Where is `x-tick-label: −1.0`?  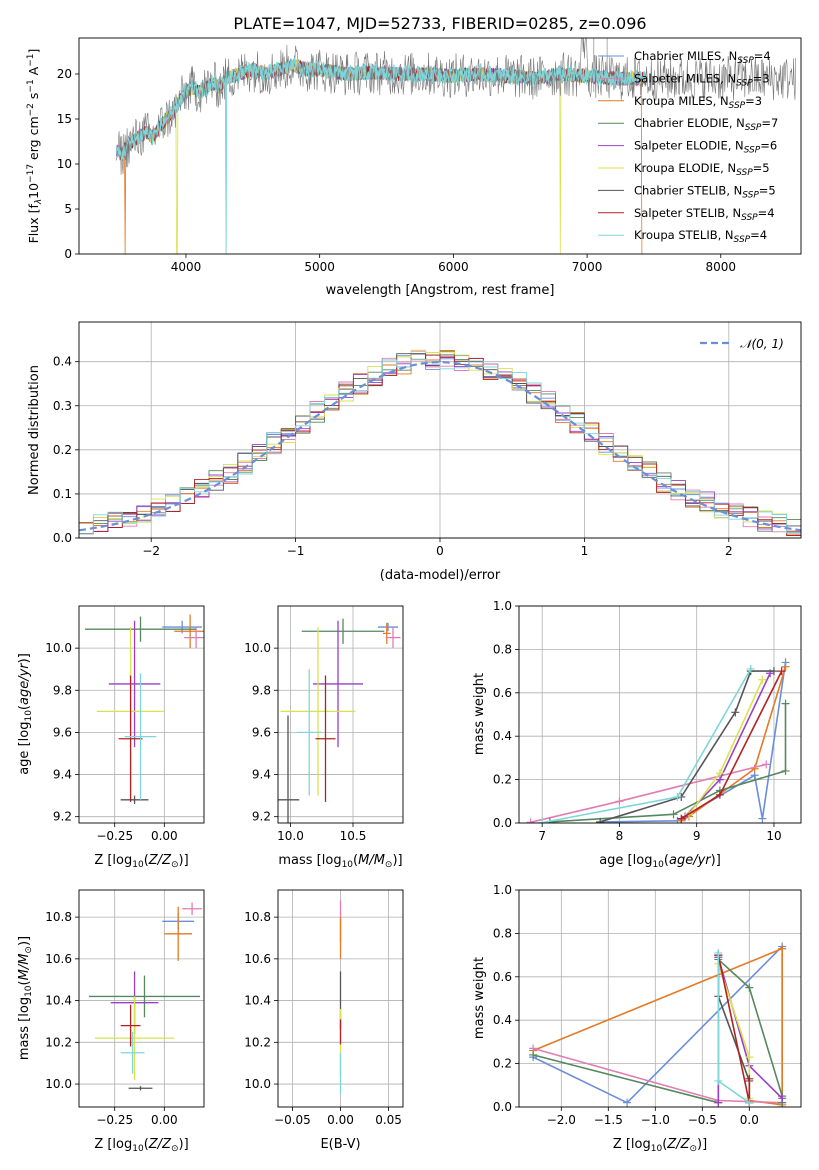 x-tick-label: −1.0 is located at coordinates (655, 1120).